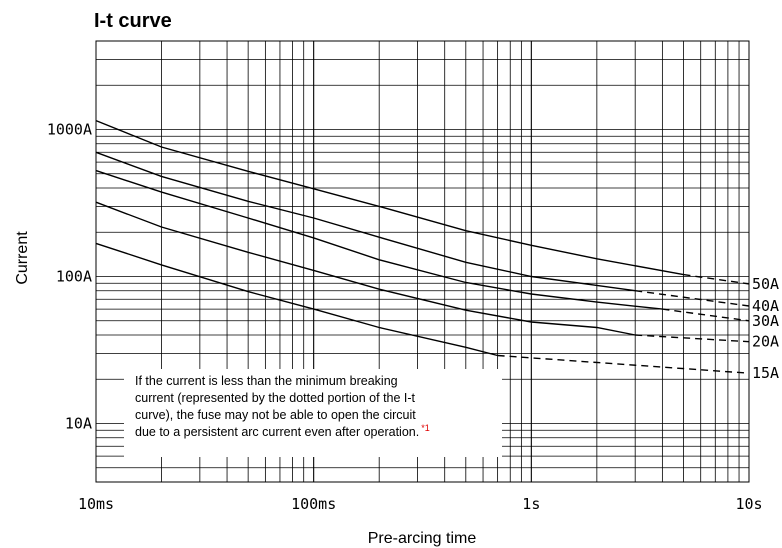  What do you see at coordinates (623, 364) in the screenshot?
I see `curve-dashed-15a` at bounding box center [623, 364].